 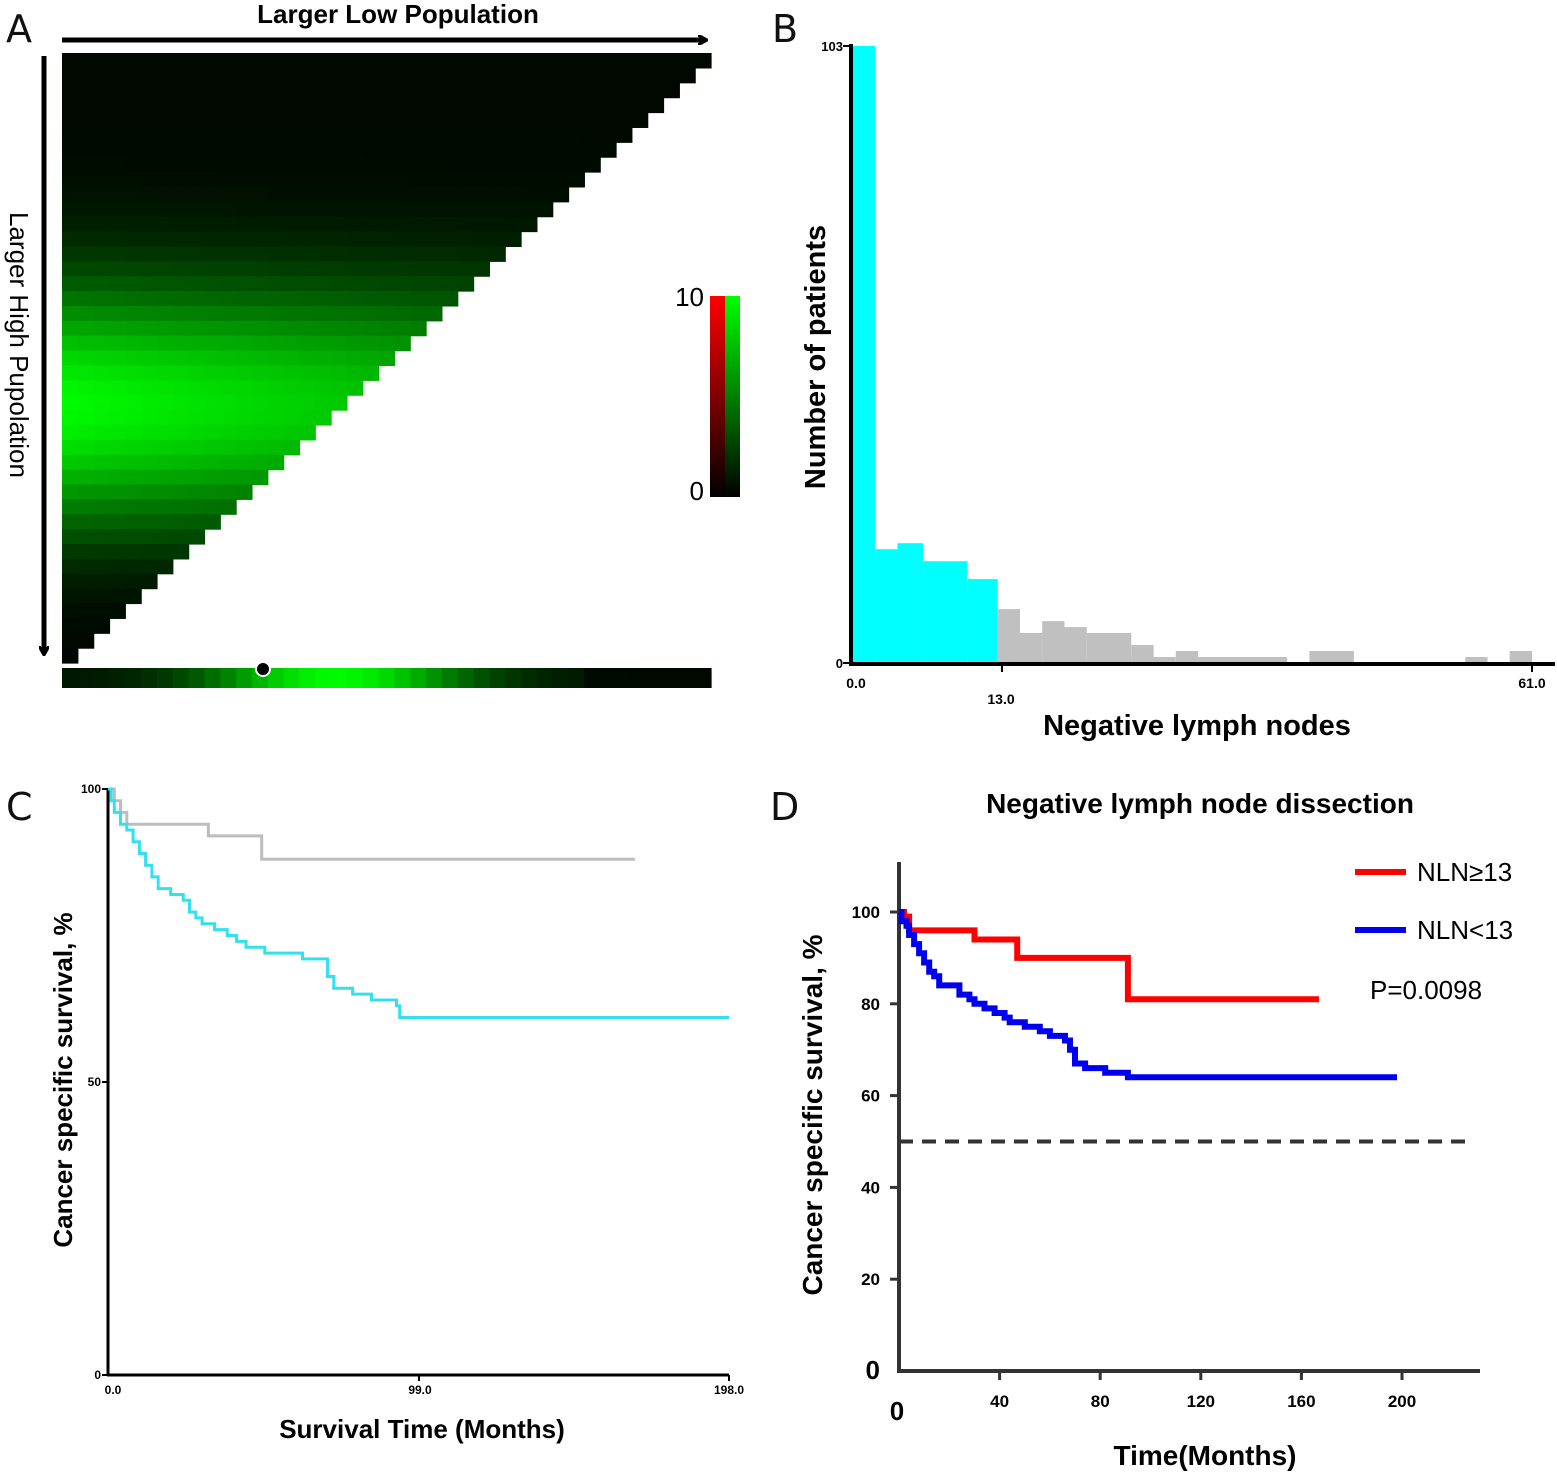 I want to click on heatmap-x-label: Larger Low Population, so click(x=398, y=14).